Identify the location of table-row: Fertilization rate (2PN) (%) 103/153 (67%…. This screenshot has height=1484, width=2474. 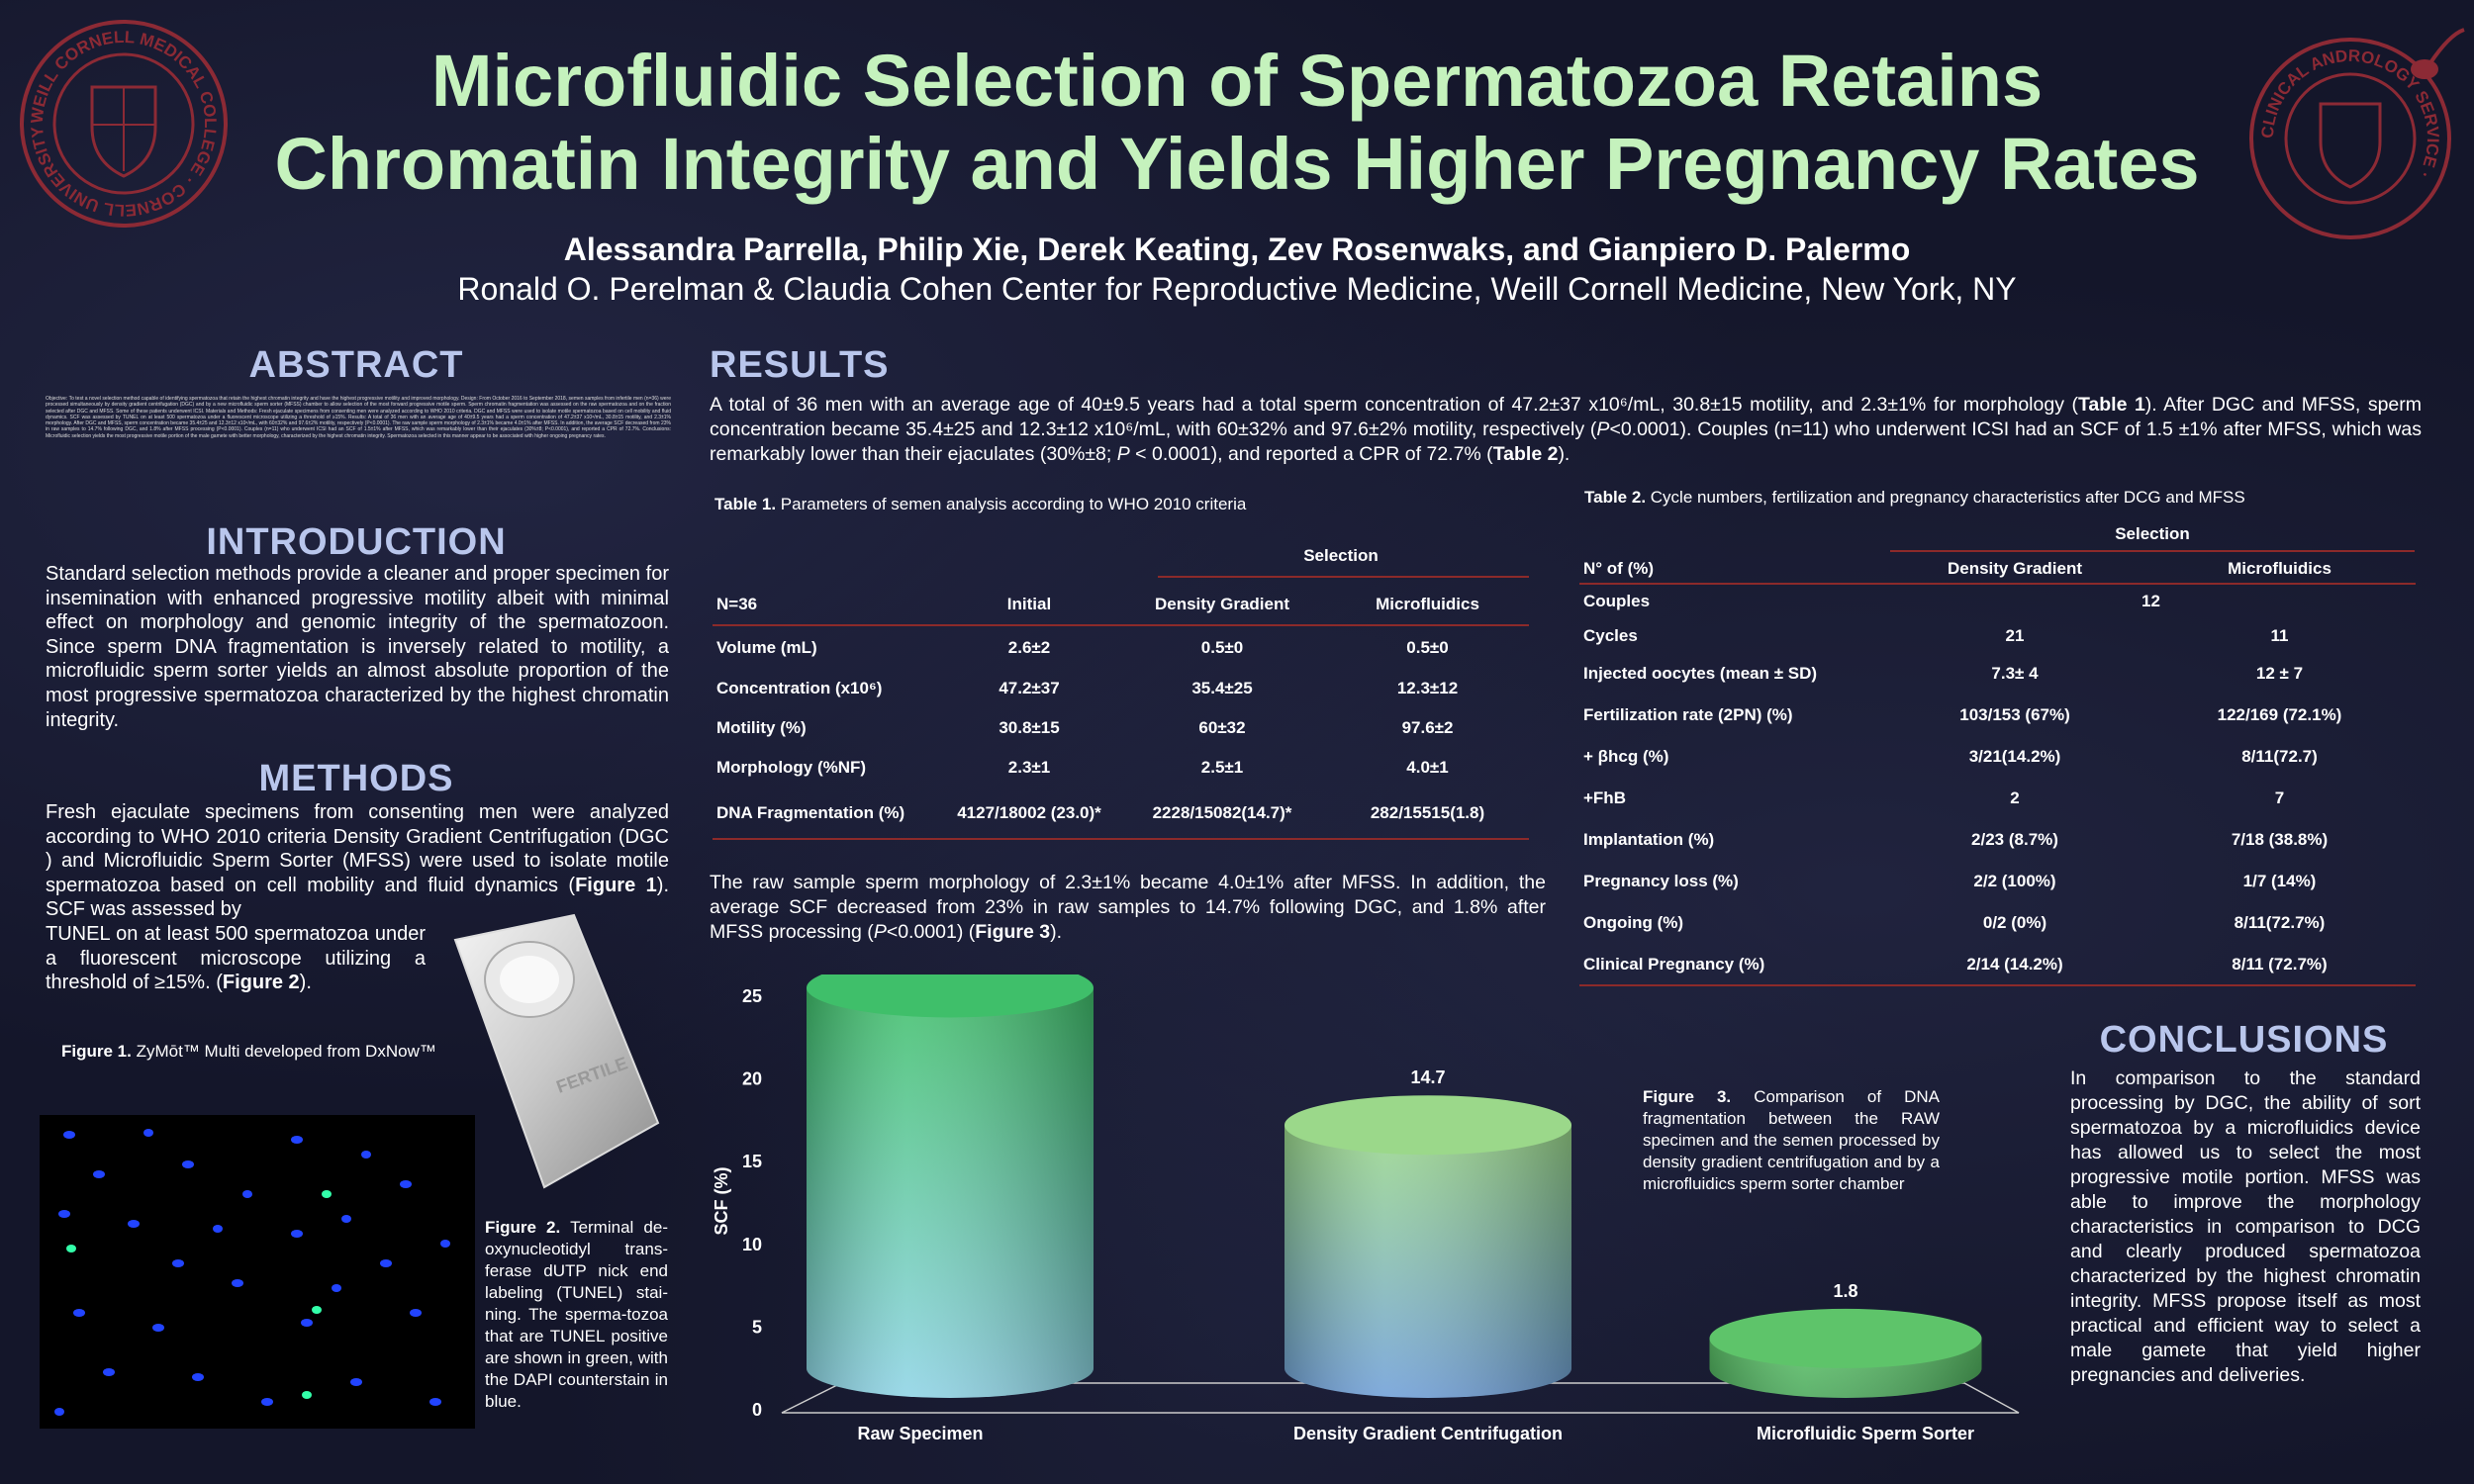
(1963, 714).